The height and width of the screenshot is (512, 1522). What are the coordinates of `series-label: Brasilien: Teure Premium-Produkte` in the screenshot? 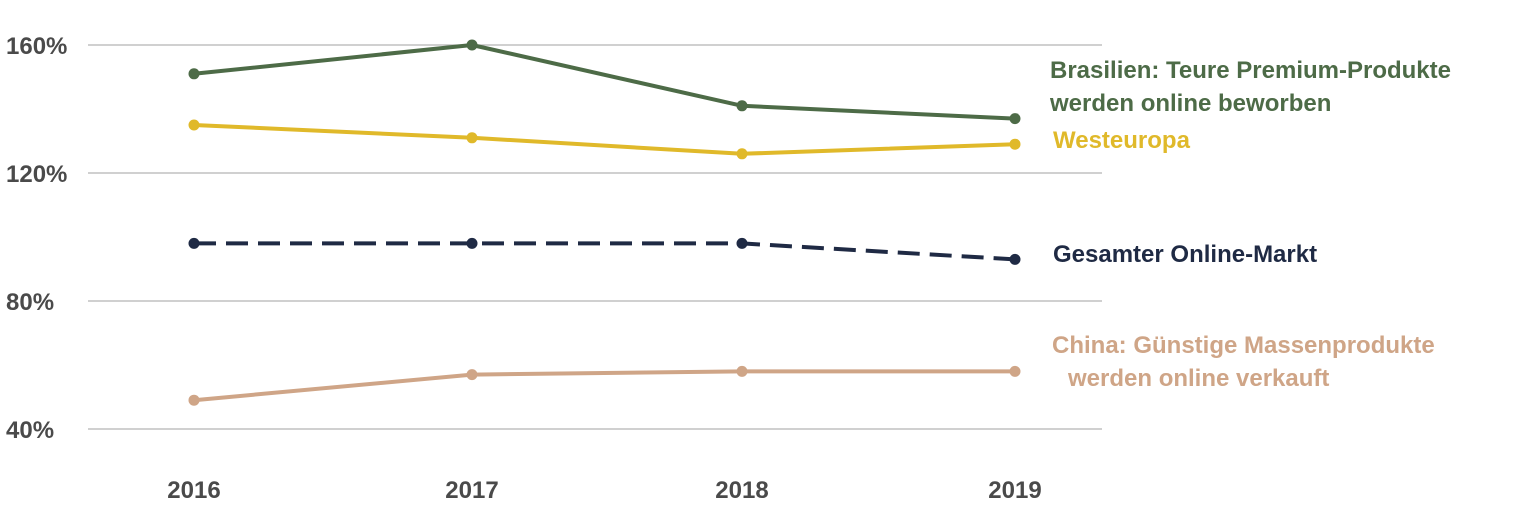 It's located at (1250, 70).